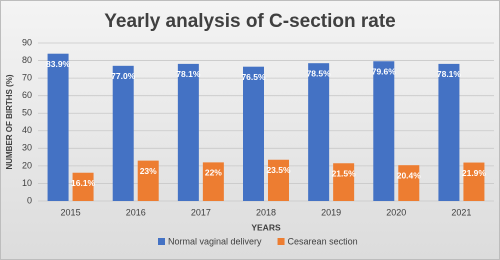 The height and width of the screenshot is (260, 500). What do you see at coordinates (27, 130) in the screenshot?
I see `y-tick-label: 40` at bounding box center [27, 130].